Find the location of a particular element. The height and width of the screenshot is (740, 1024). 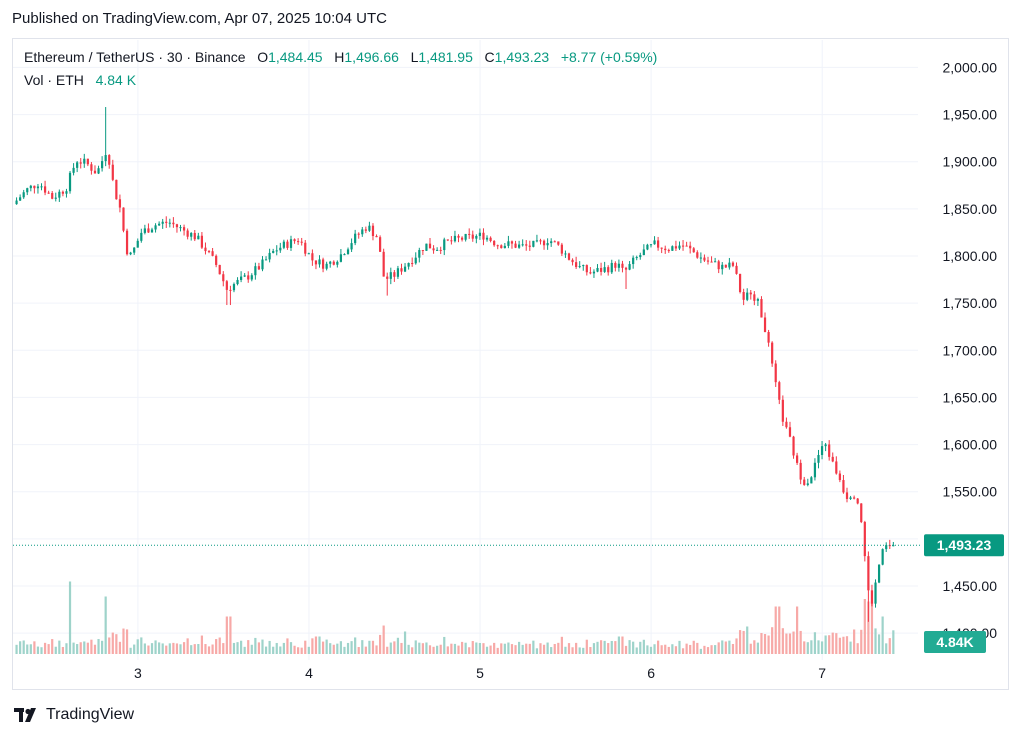

footer-brand-name: TradingView is located at coordinates (90, 714).